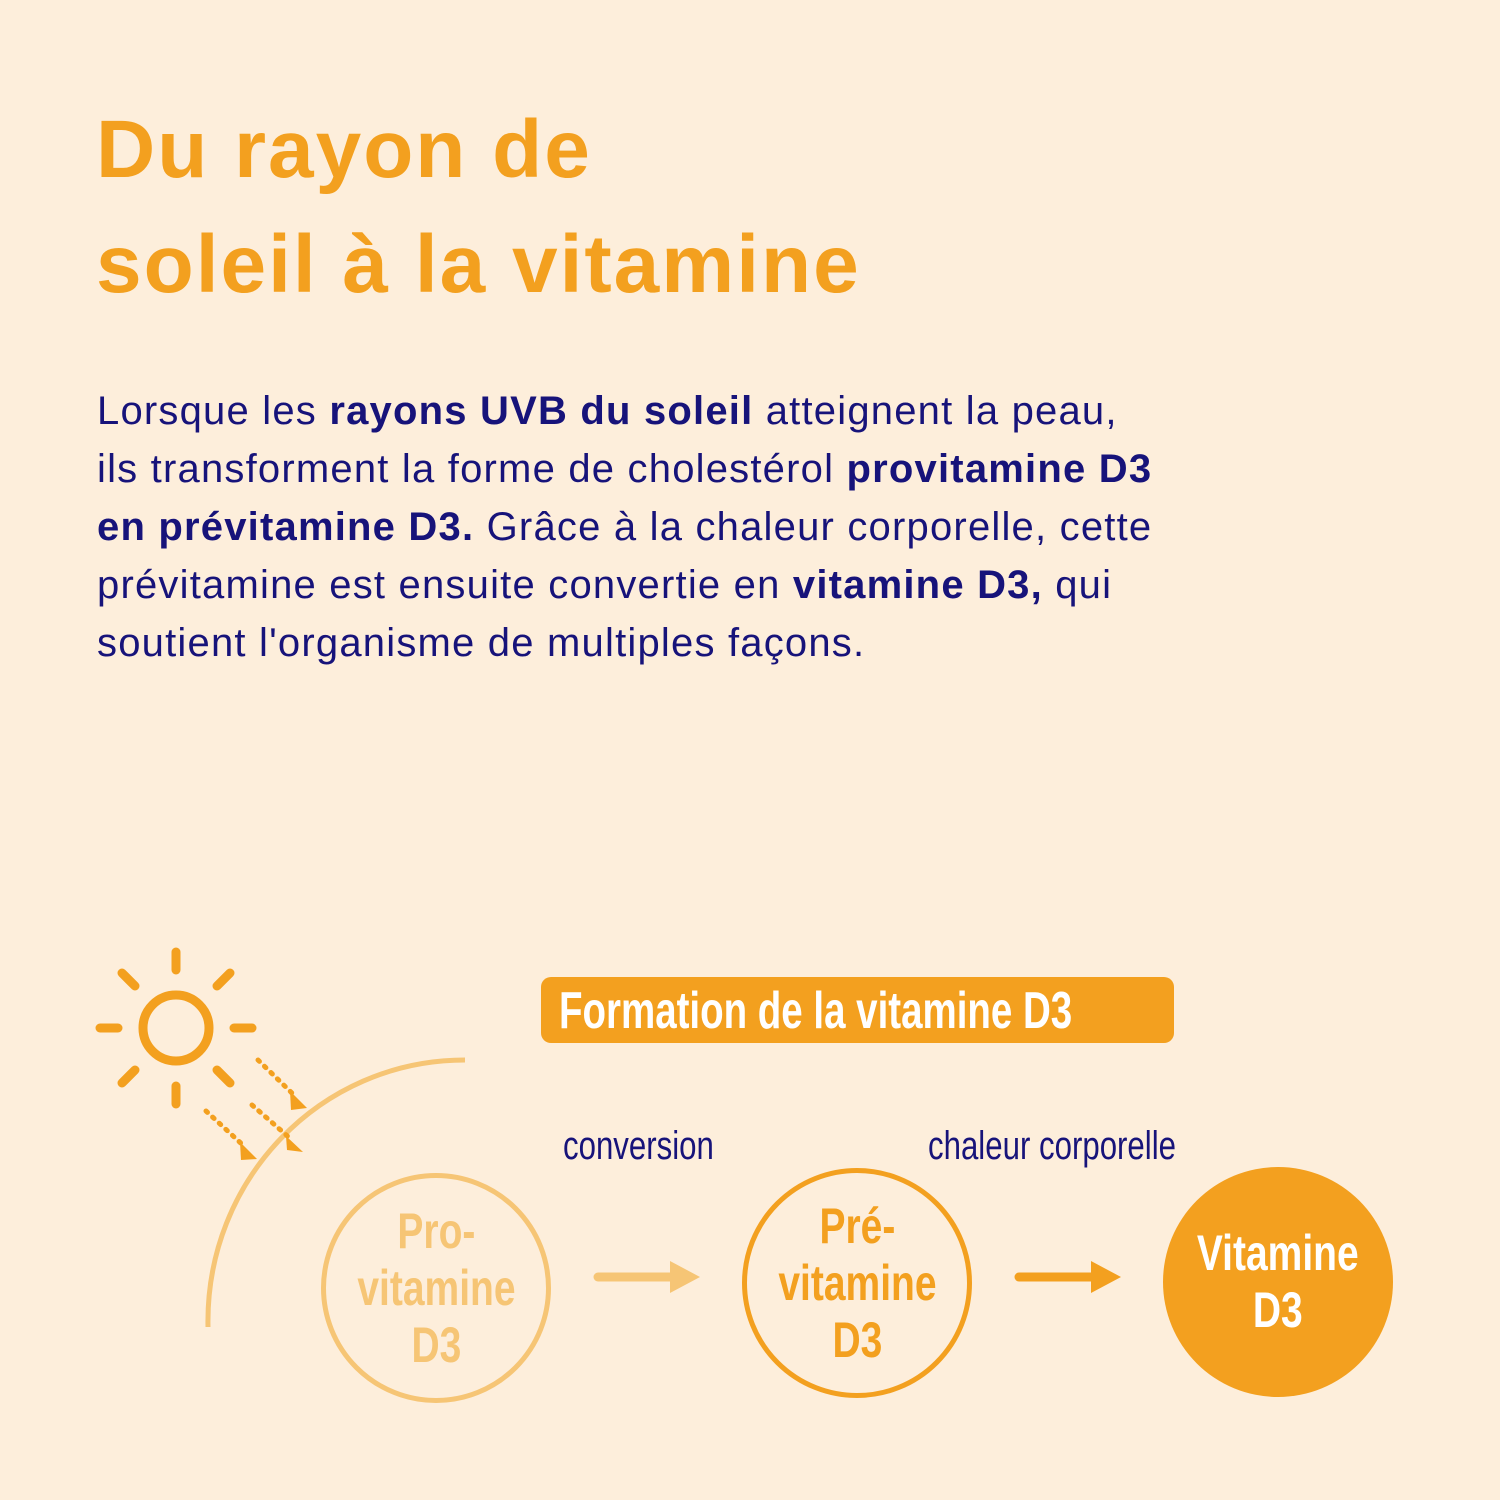 The height and width of the screenshot is (1500, 1500). I want to click on bold-text: provitamine D3, so click(999, 469).